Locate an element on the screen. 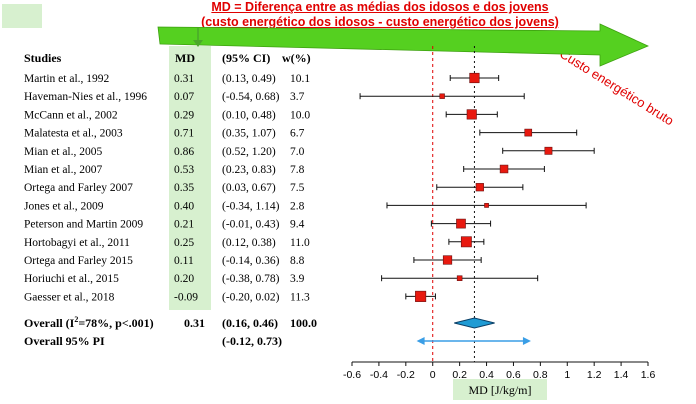 The height and width of the screenshot is (404, 696). study-md: 0.21 is located at coordinates (184, 225).